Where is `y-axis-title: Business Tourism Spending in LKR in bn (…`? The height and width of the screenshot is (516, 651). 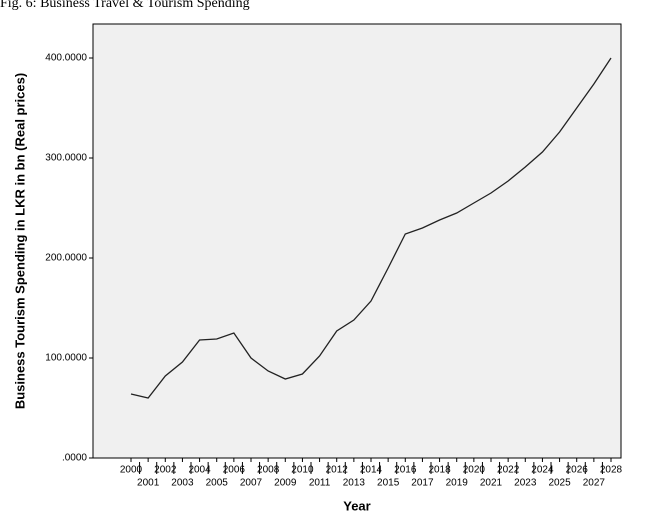
y-axis-title: Business Tourism Spending in LKR in bn (… is located at coordinates (19, 241).